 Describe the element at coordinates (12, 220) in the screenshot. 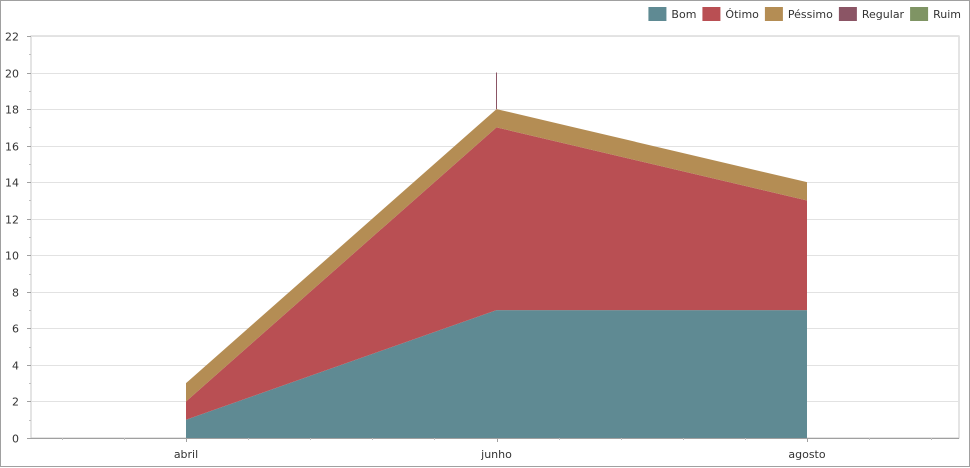

I see `y-tick-label: 12` at that location.